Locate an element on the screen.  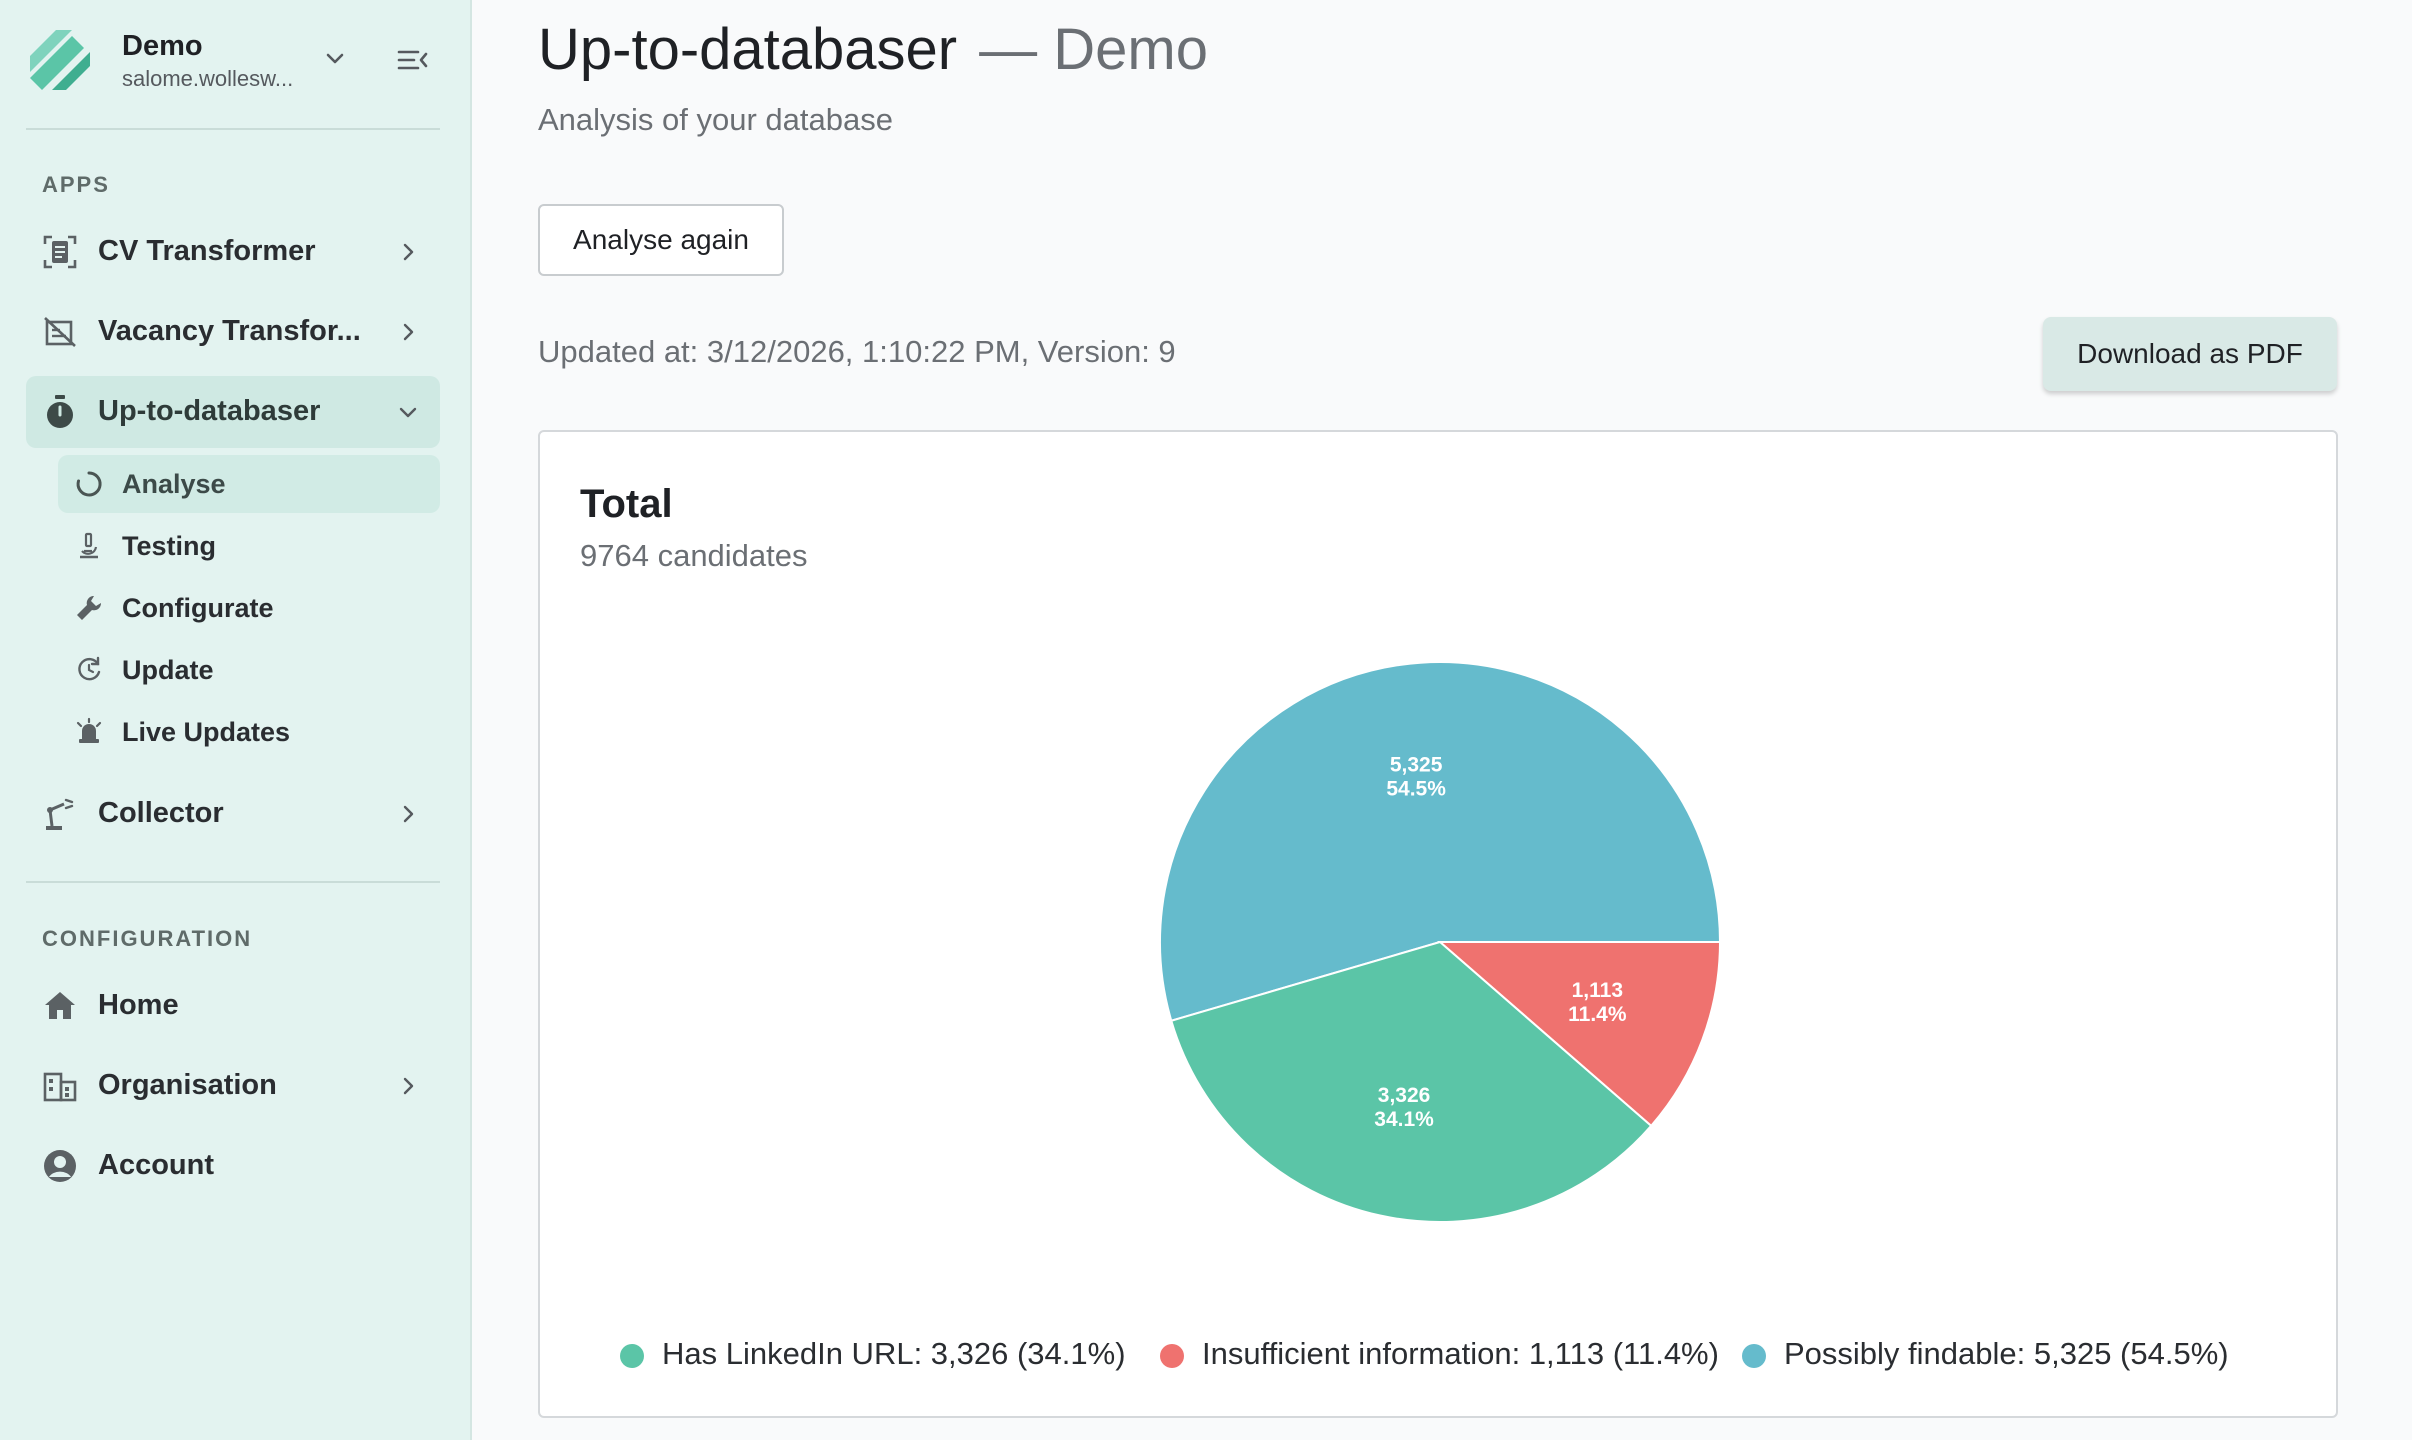
sidebar-subitem-label: Live Updates is located at coordinates (206, 732).